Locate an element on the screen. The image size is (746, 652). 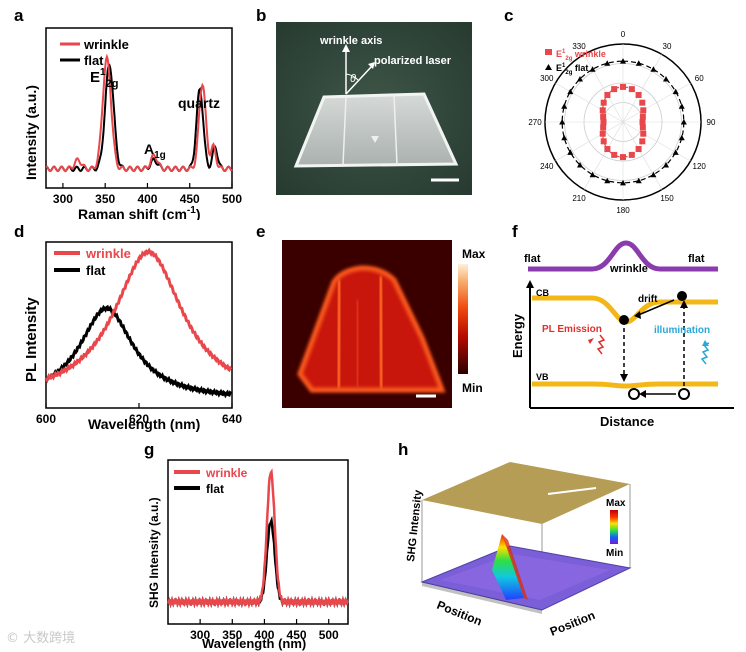
position-axis-label: Position is located at coordinates (572, 623).